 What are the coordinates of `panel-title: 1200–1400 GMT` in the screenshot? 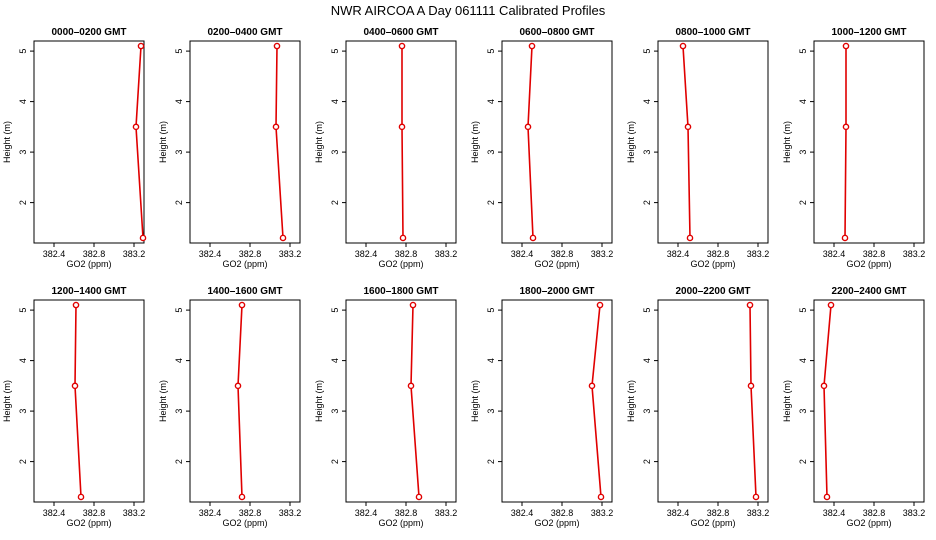 It's located at (88, 291).